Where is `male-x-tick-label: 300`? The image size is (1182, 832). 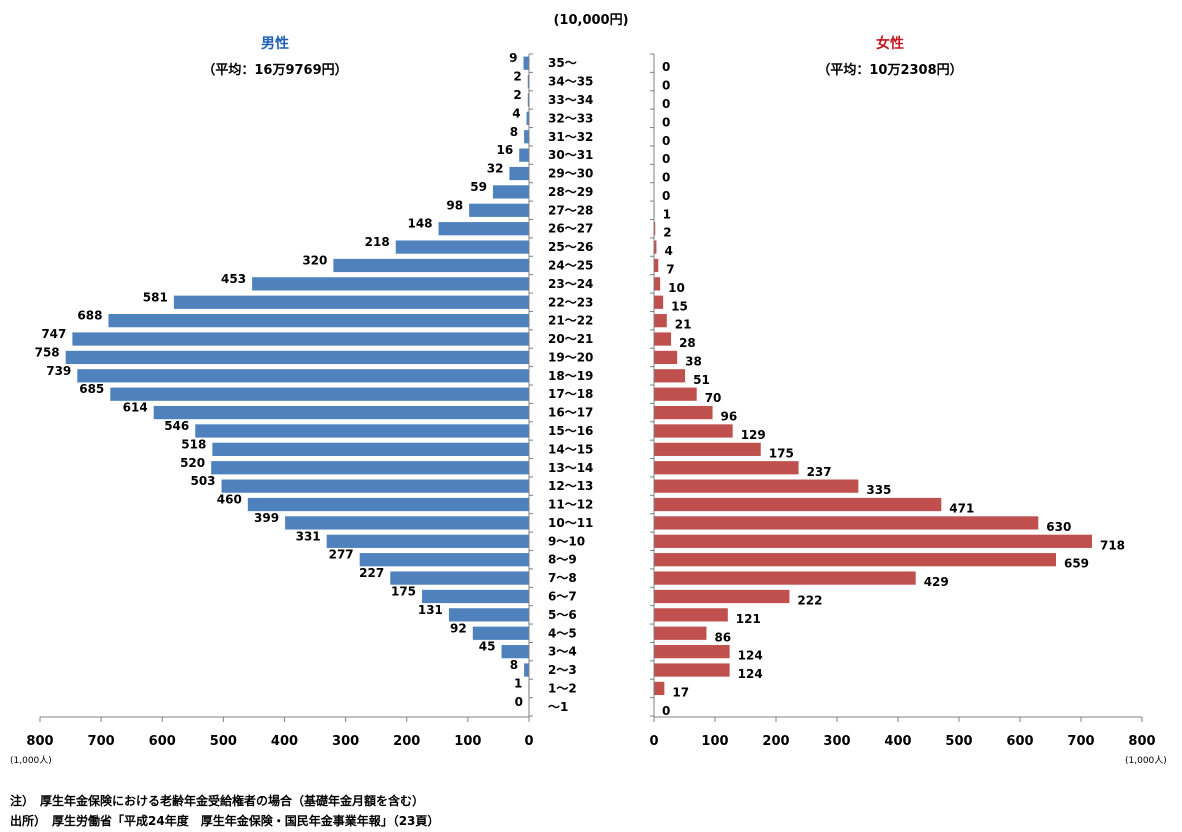 male-x-tick-label: 300 is located at coordinates (345, 741).